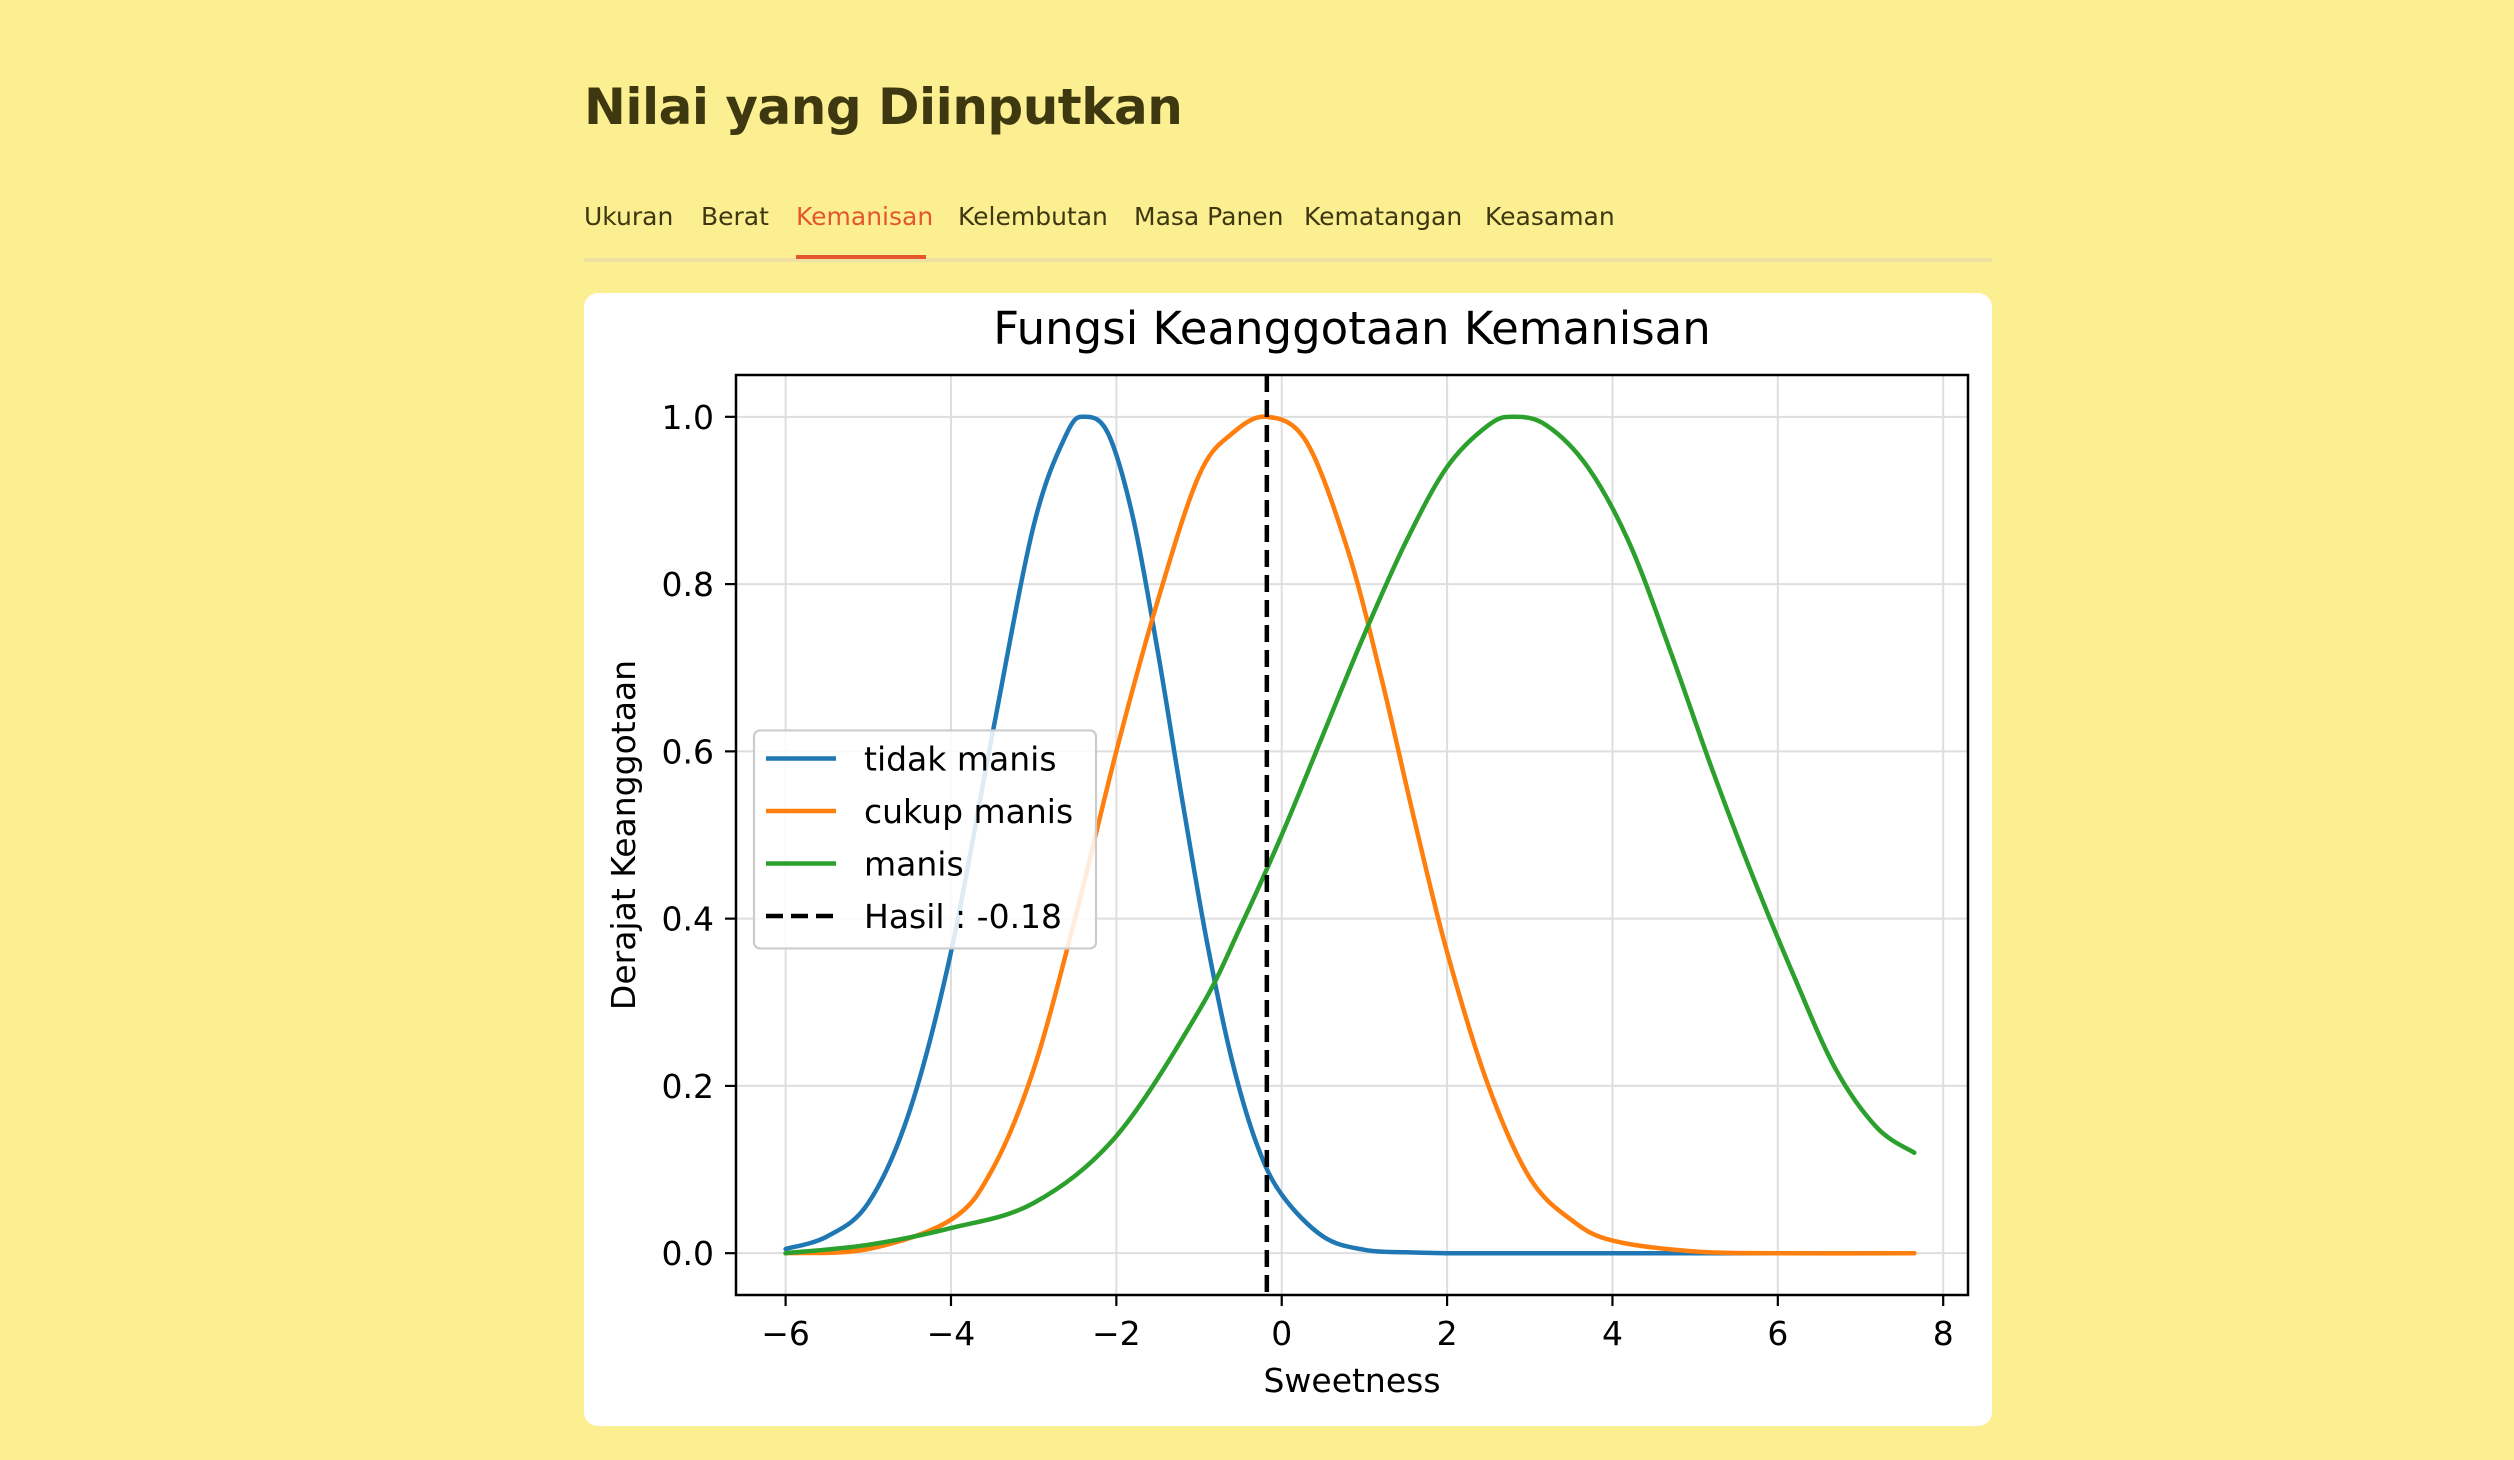 The width and height of the screenshot is (2514, 1460). What do you see at coordinates (951, 1333) in the screenshot?
I see `x-tick-label: −4` at bounding box center [951, 1333].